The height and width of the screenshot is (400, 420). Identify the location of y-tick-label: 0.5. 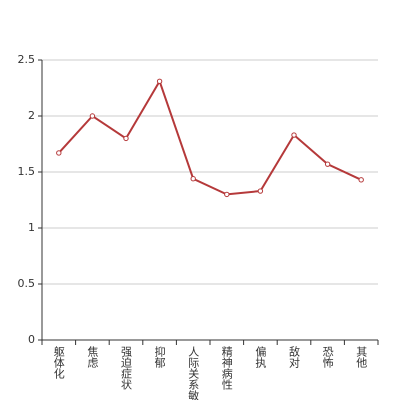
(27, 283).